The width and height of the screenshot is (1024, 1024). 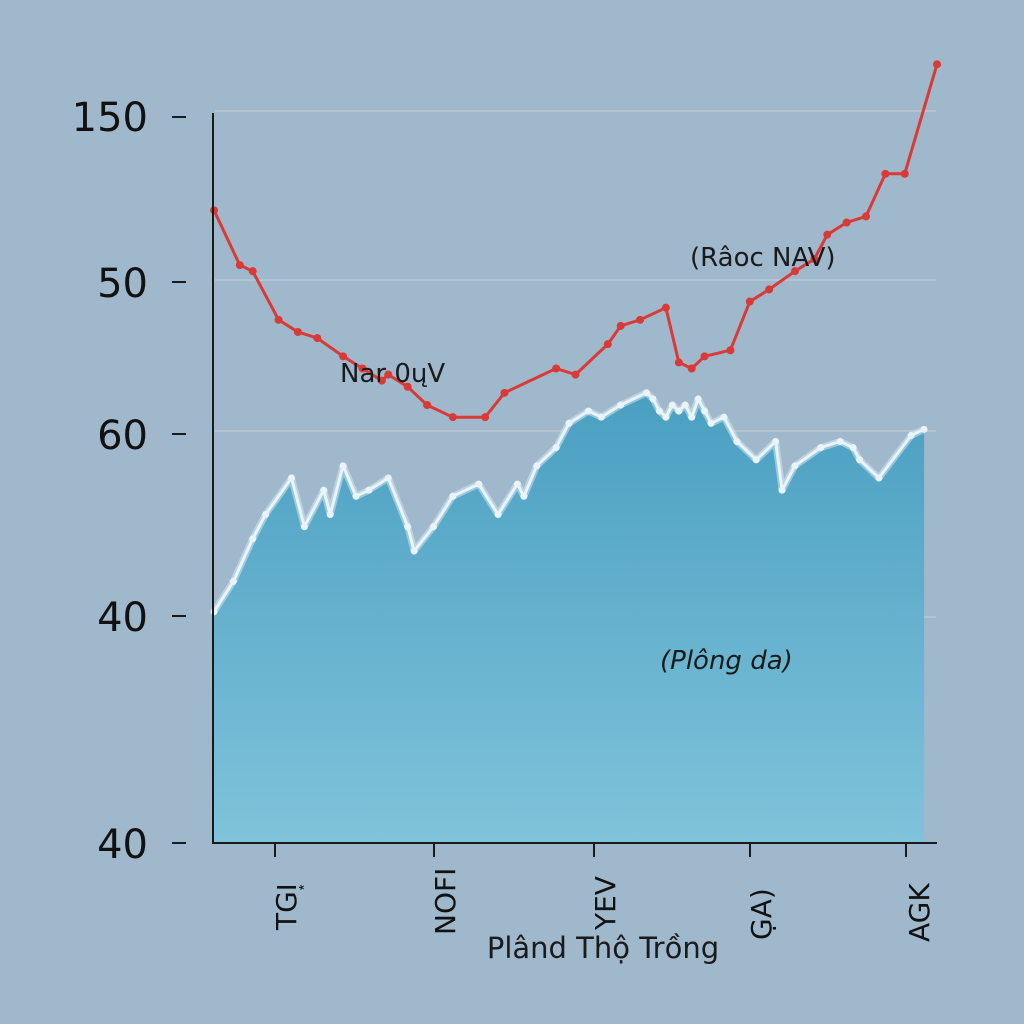 I want to click on x-tick-label: YEV, so click(x=605, y=903).